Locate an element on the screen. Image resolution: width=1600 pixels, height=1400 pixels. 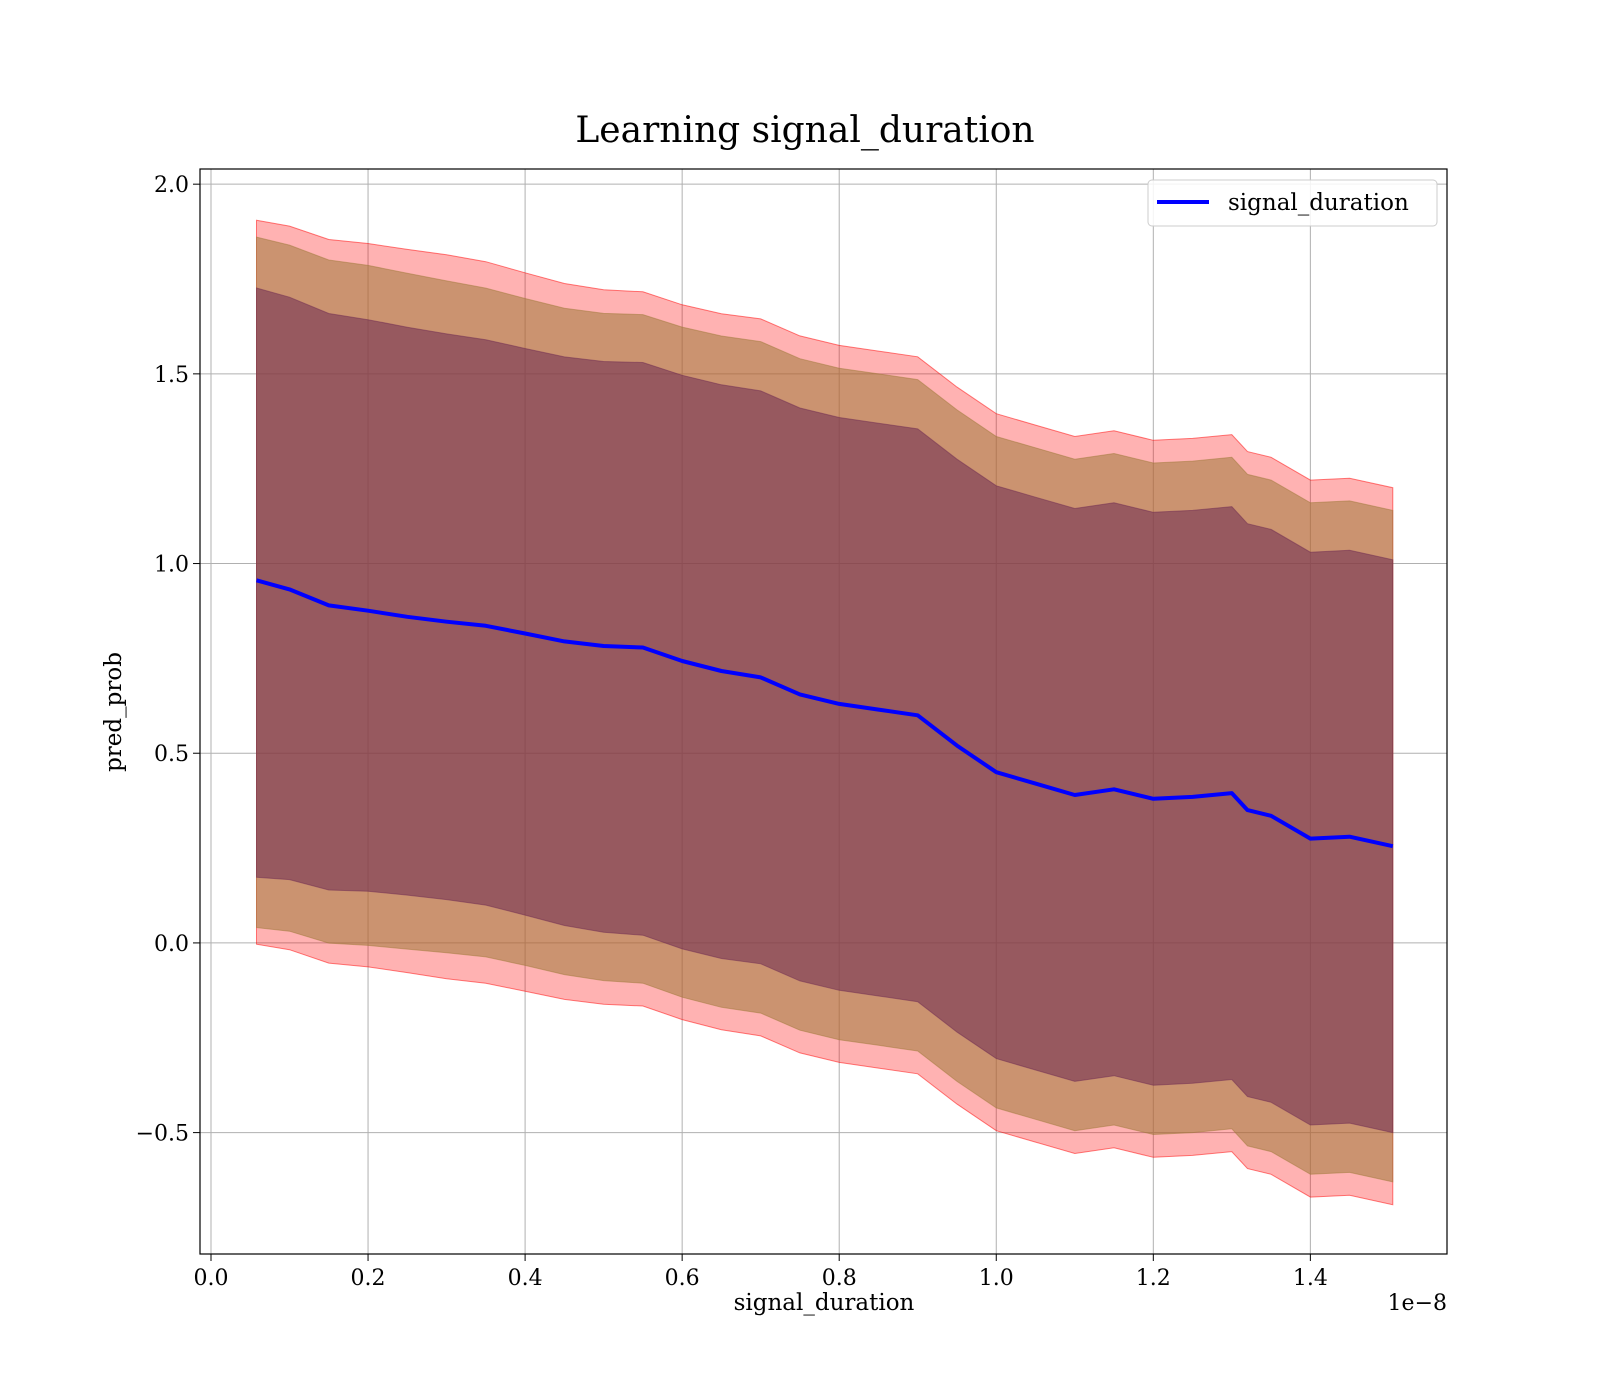
x-tick-label-2: 0.4 is located at coordinates (525, 1278).